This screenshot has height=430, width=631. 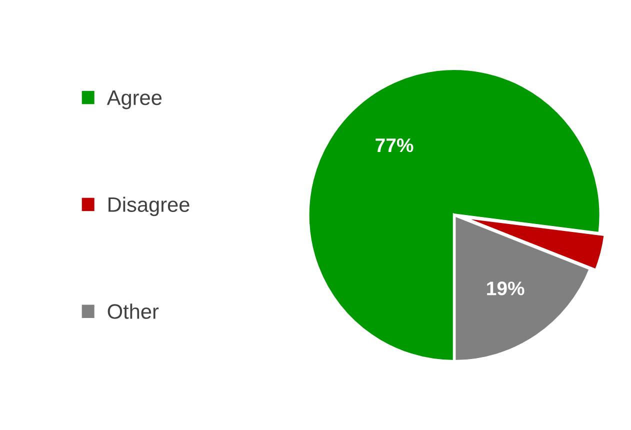 I want to click on data-label: 19%, so click(x=505, y=289).